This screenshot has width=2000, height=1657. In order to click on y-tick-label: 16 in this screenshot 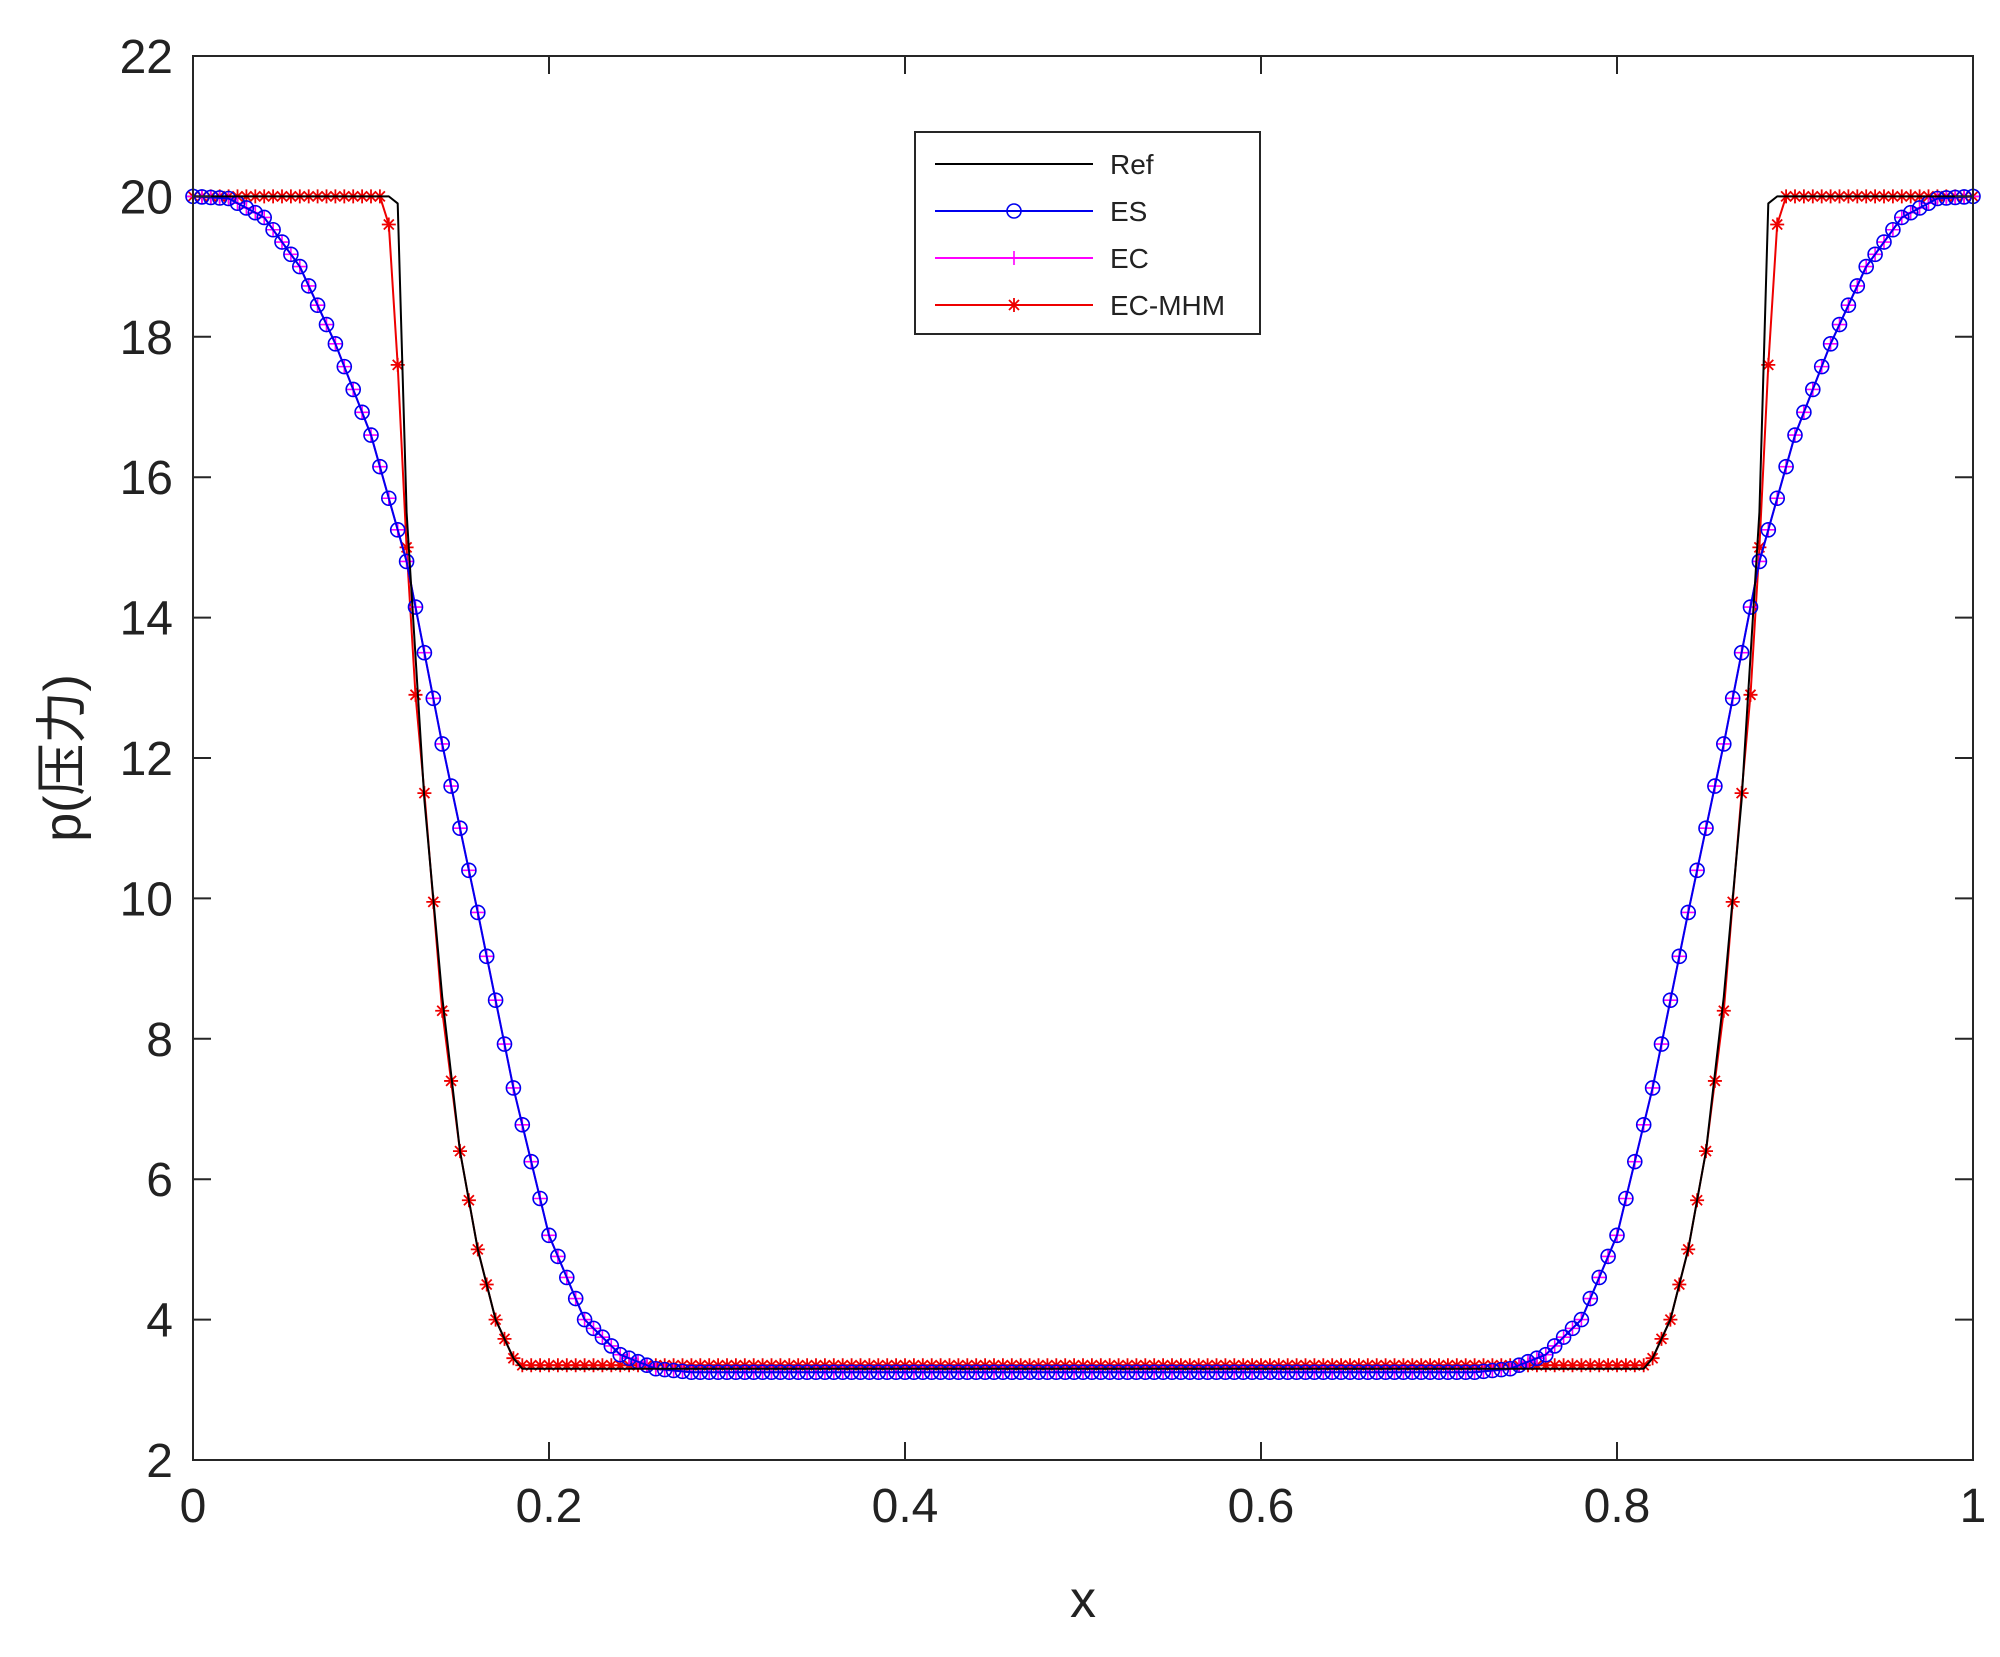, I will do `click(146, 478)`.